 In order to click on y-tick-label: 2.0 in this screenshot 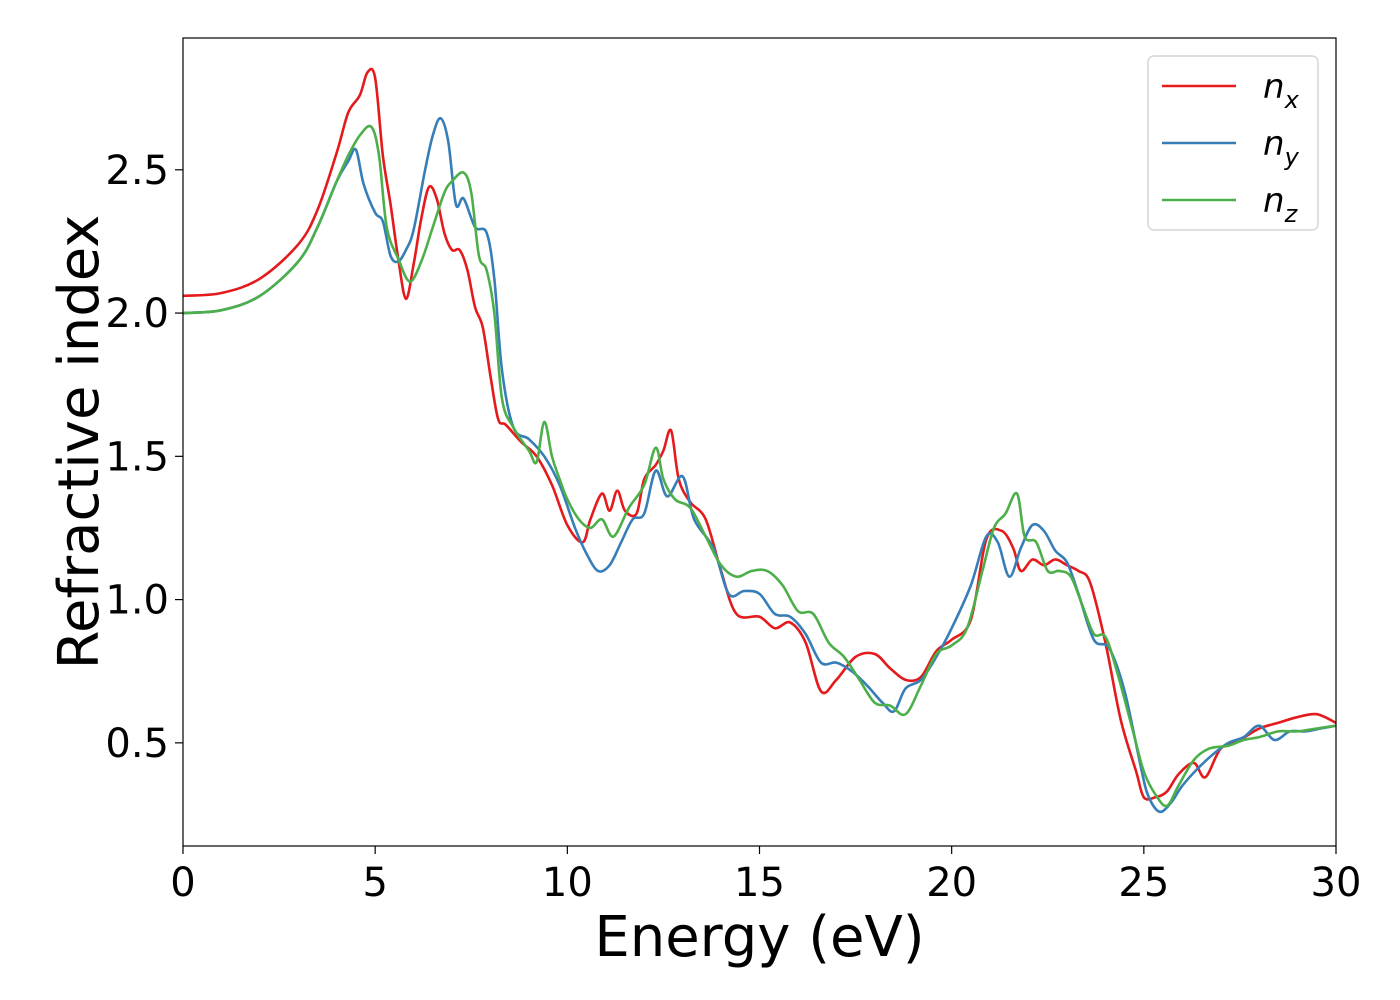, I will do `click(137, 314)`.